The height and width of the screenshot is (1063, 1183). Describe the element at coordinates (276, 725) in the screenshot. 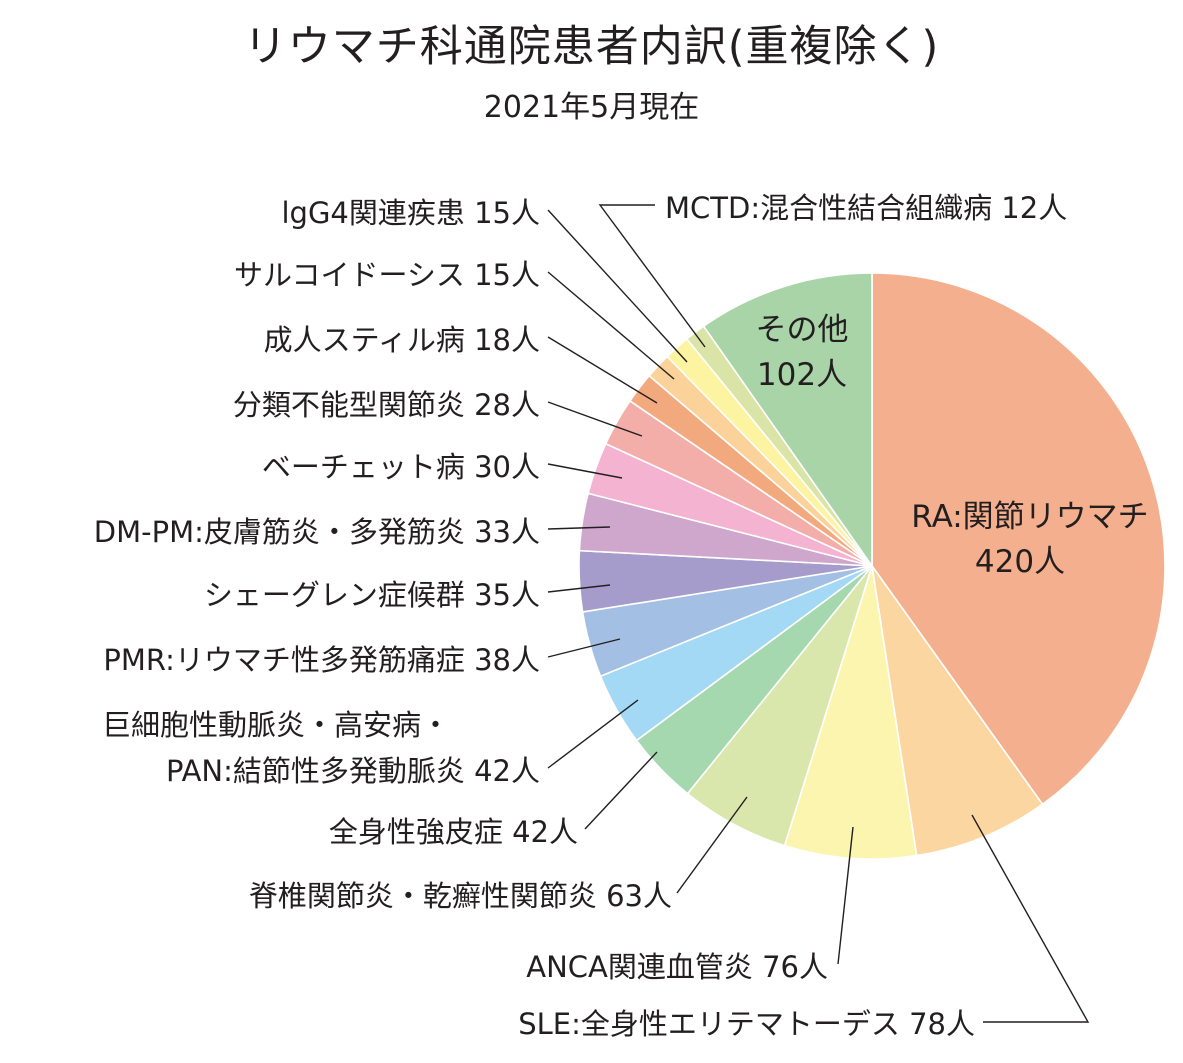

I see `label-gca-line1: 巨細胞性動脈炎・高安病・` at that location.